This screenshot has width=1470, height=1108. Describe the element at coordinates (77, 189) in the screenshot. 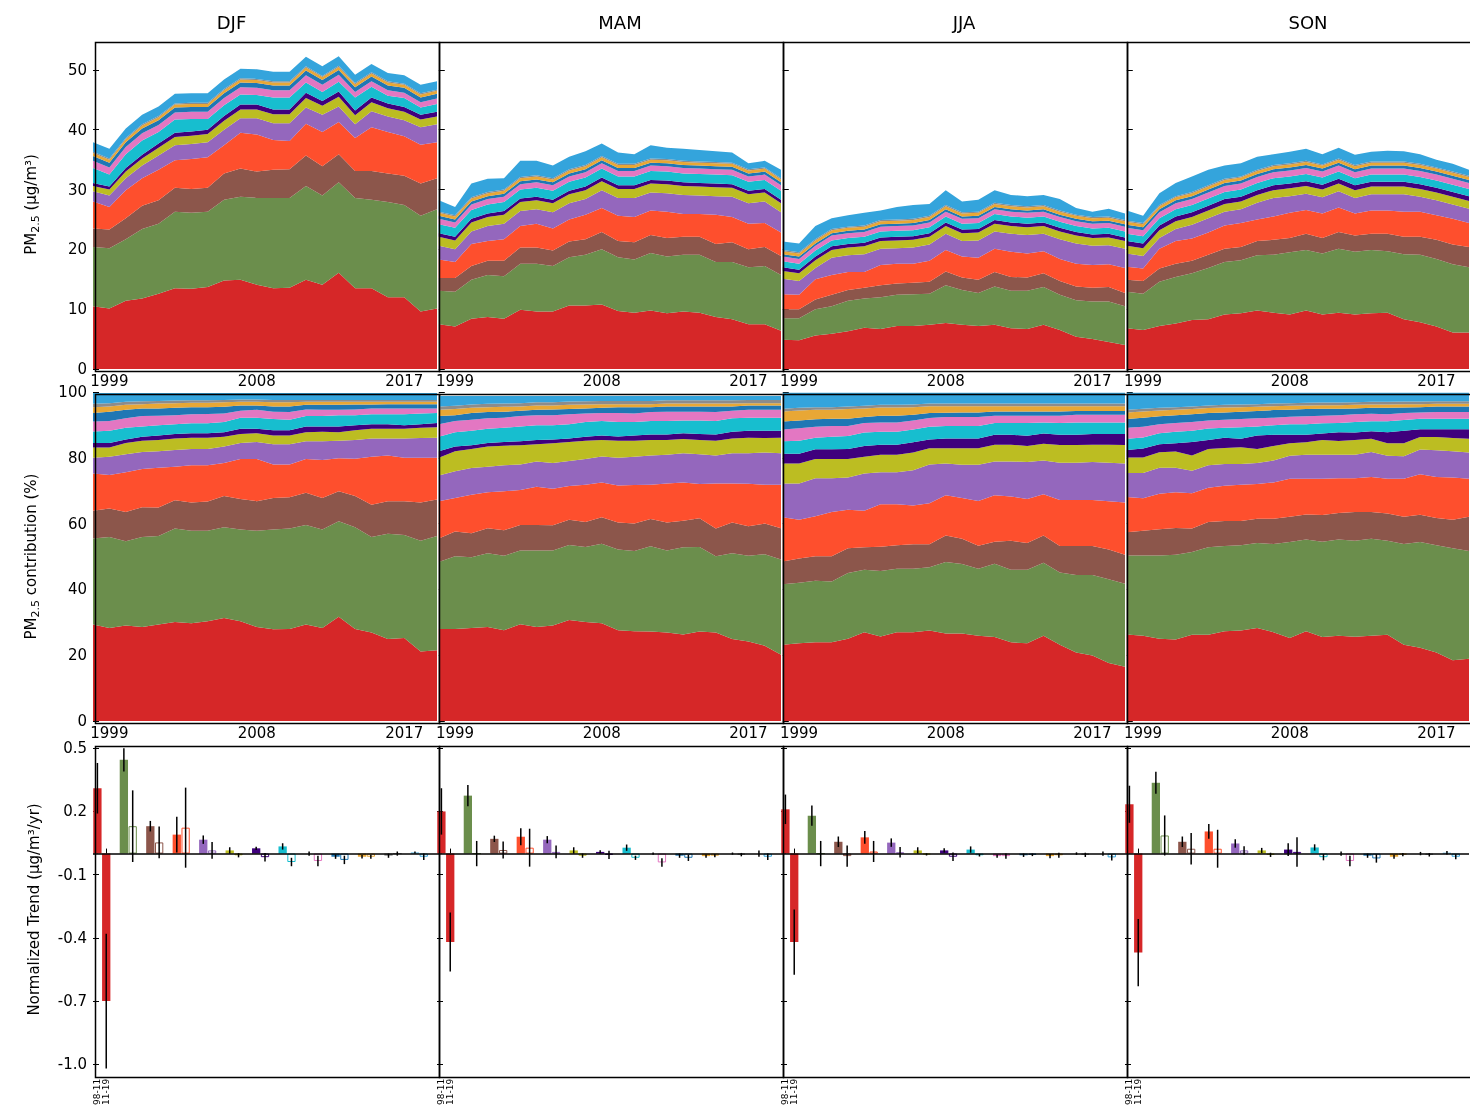

I see `y-tick-label: 30` at that location.